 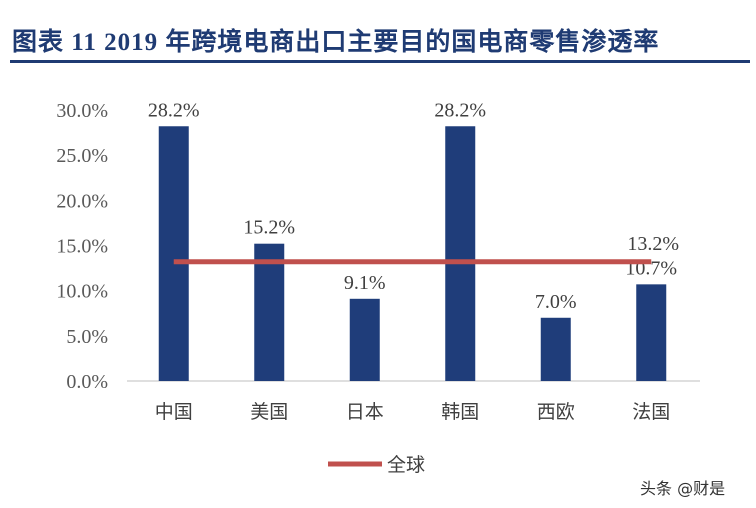 What do you see at coordinates (87, 337) in the screenshot?
I see `y-tick-label: 5.0%` at bounding box center [87, 337].